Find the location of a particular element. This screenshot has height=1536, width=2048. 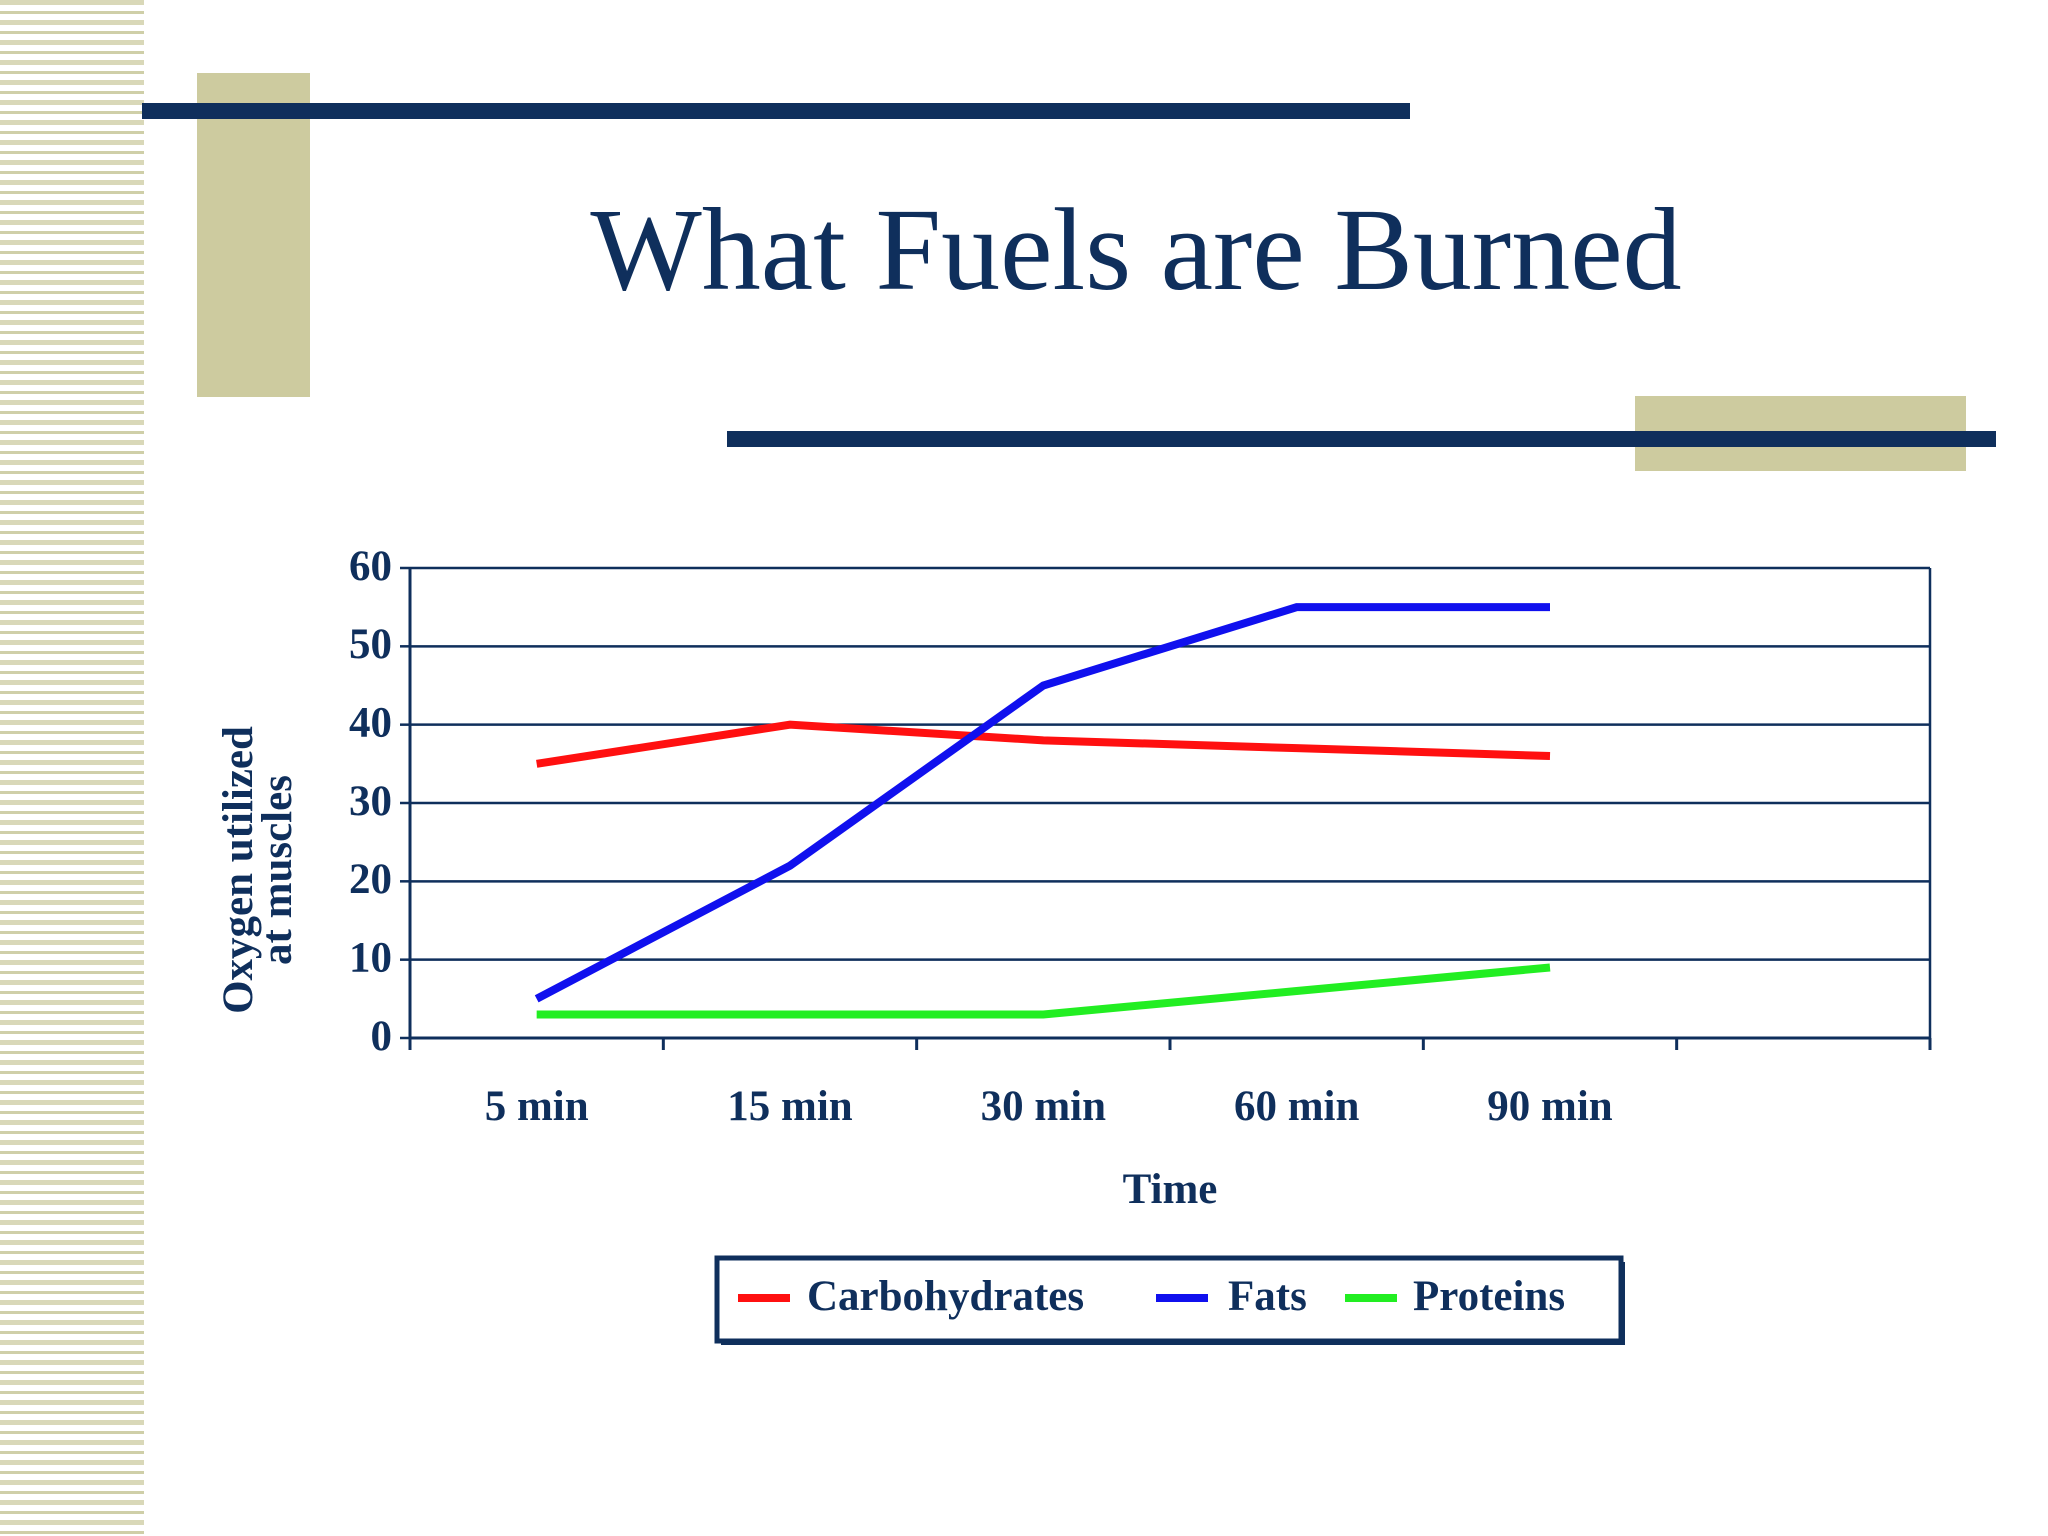

y-tick-label: 60 is located at coordinates (370, 566).